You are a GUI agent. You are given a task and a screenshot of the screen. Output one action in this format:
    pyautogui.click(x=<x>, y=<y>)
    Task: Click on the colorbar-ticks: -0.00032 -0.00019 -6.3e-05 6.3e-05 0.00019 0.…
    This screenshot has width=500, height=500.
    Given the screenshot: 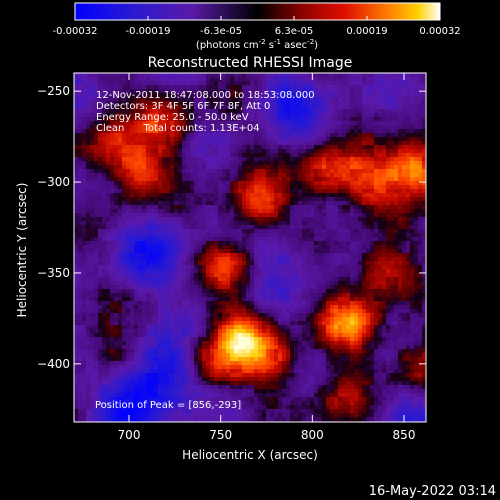 What is the action you would take?
    pyautogui.click(x=257, y=26)
    